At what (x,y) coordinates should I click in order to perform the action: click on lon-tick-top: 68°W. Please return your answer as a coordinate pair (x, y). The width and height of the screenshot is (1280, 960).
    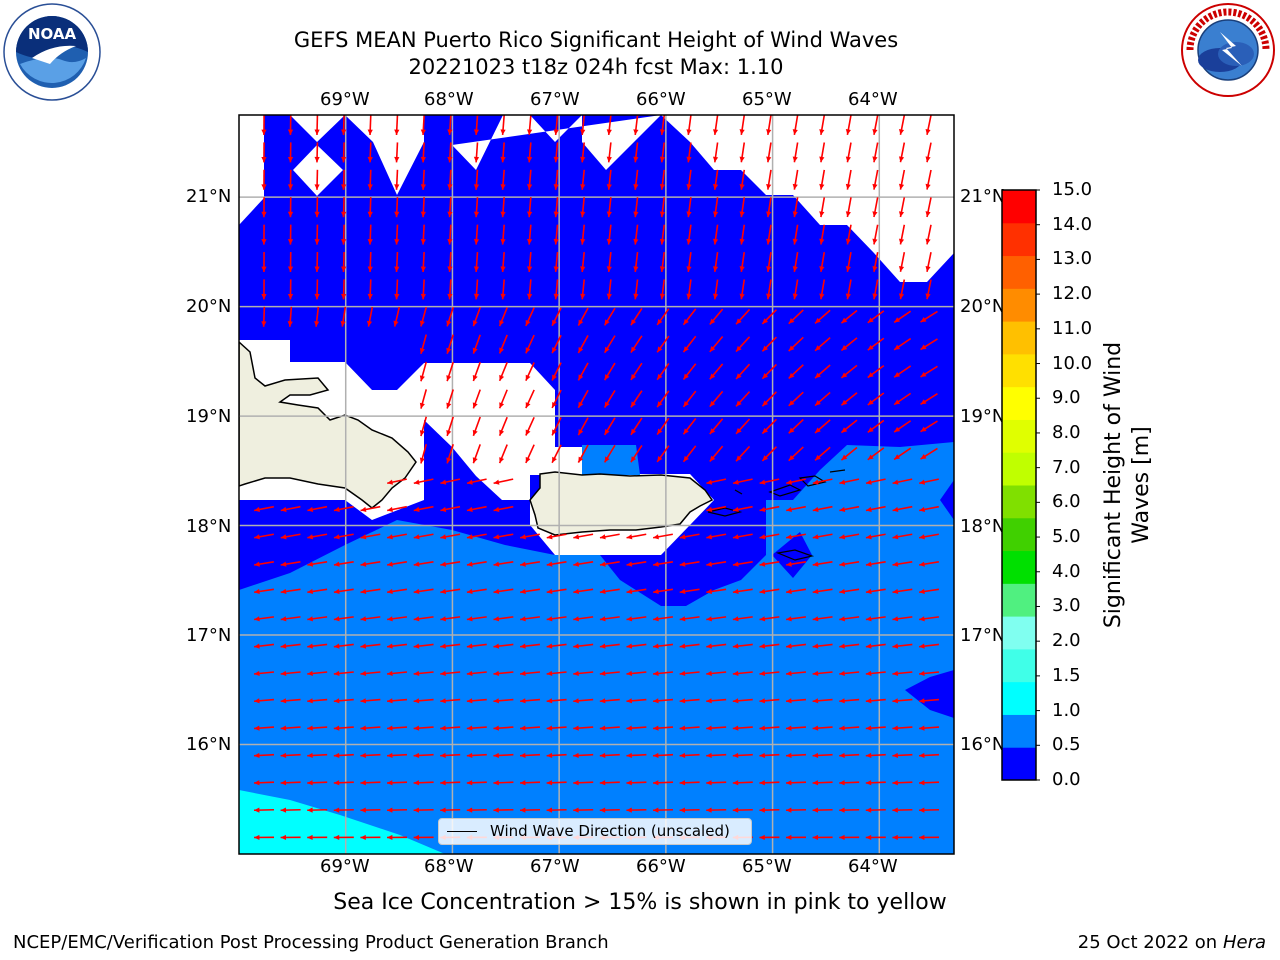
    Looking at the image, I should click on (449, 99).